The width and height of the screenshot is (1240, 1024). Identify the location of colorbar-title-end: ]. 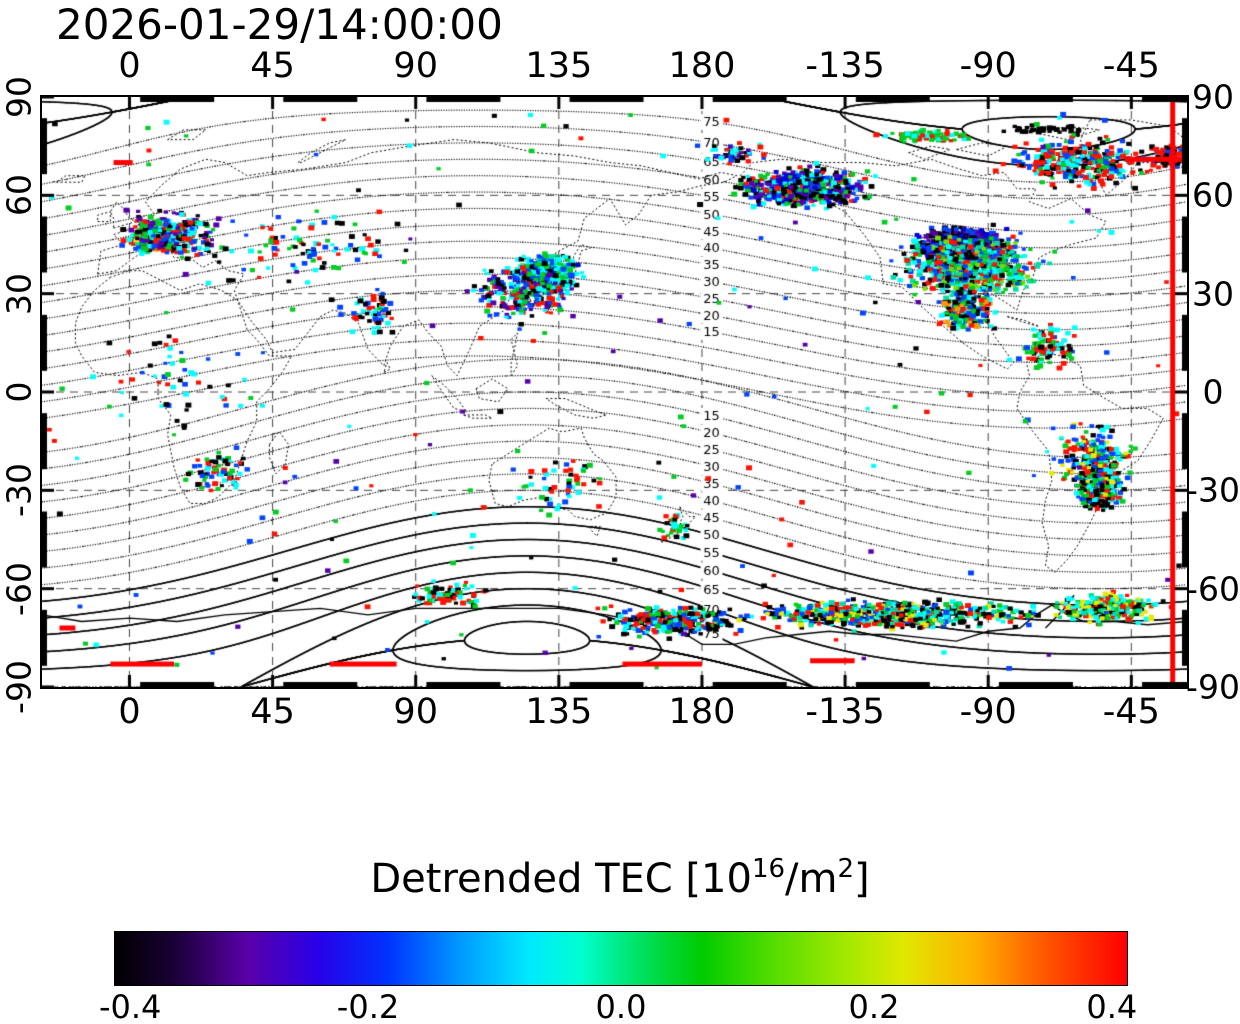
(862, 879).